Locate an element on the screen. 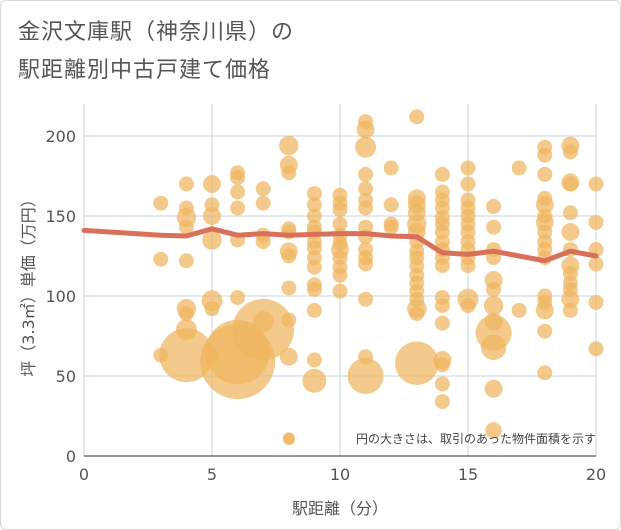 The image size is (621, 530). average-line is located at coordinates (340, 245).